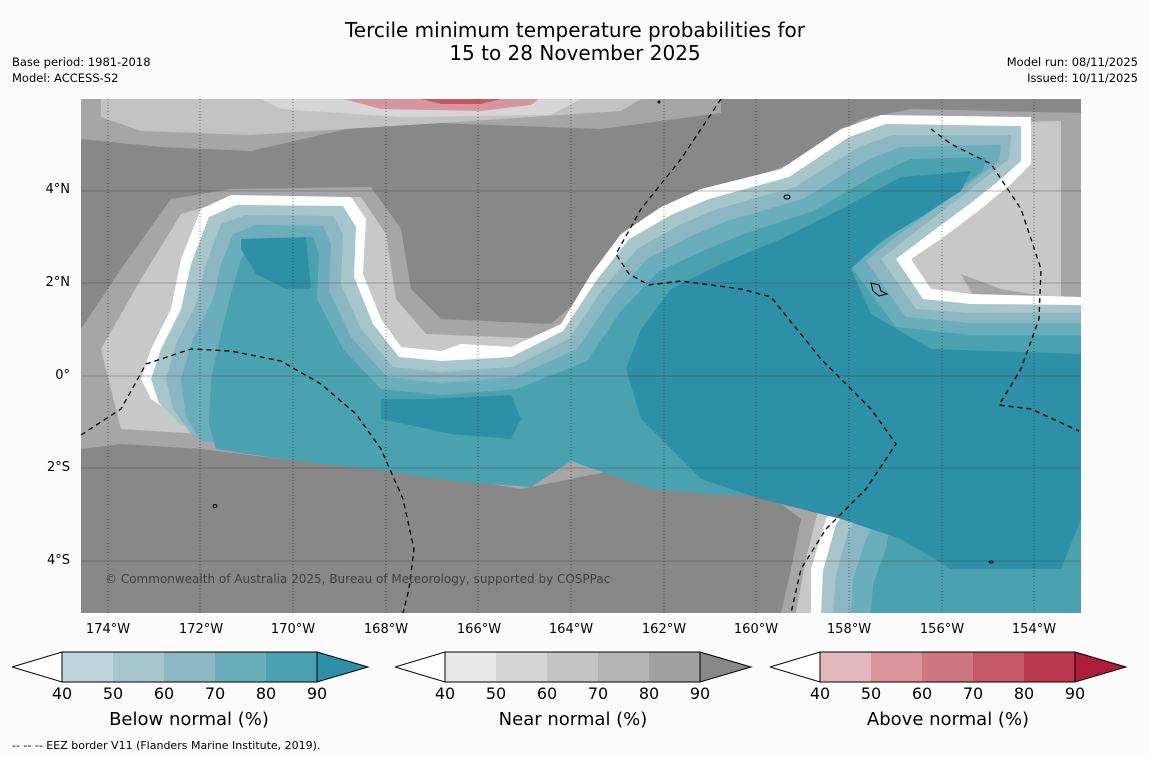 The image size is (1150, 758). I want to click on meta-left: Base period: 1981-2018 Model: ACCESS-S2, so click(81, 70).